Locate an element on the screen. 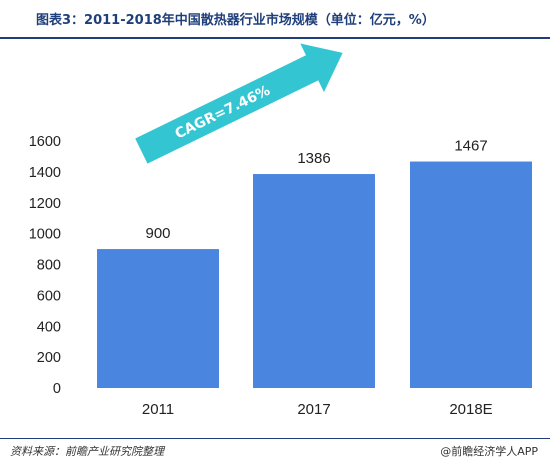  footer-divider is located at coordinates (275, 438).